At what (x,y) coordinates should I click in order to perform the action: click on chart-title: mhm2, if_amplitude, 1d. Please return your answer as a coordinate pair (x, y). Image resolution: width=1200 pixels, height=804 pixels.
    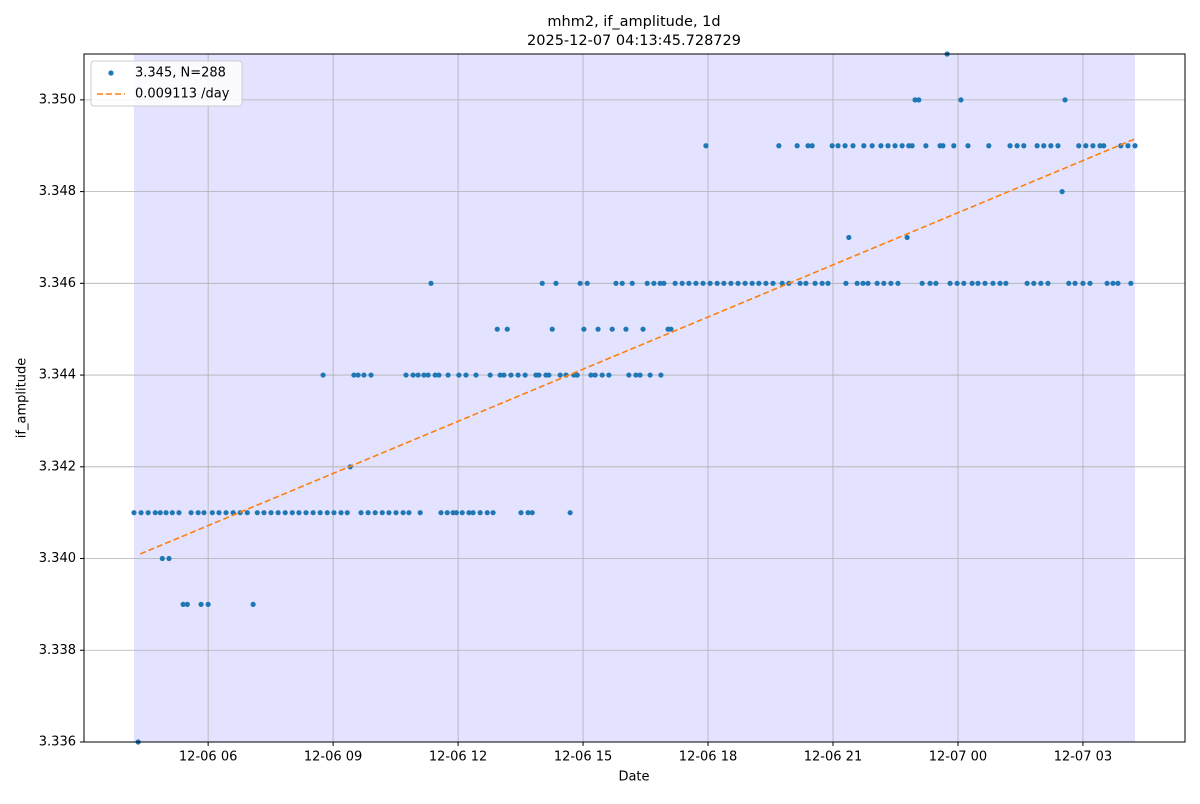
    Looking at the image, I should click on (633, 22).